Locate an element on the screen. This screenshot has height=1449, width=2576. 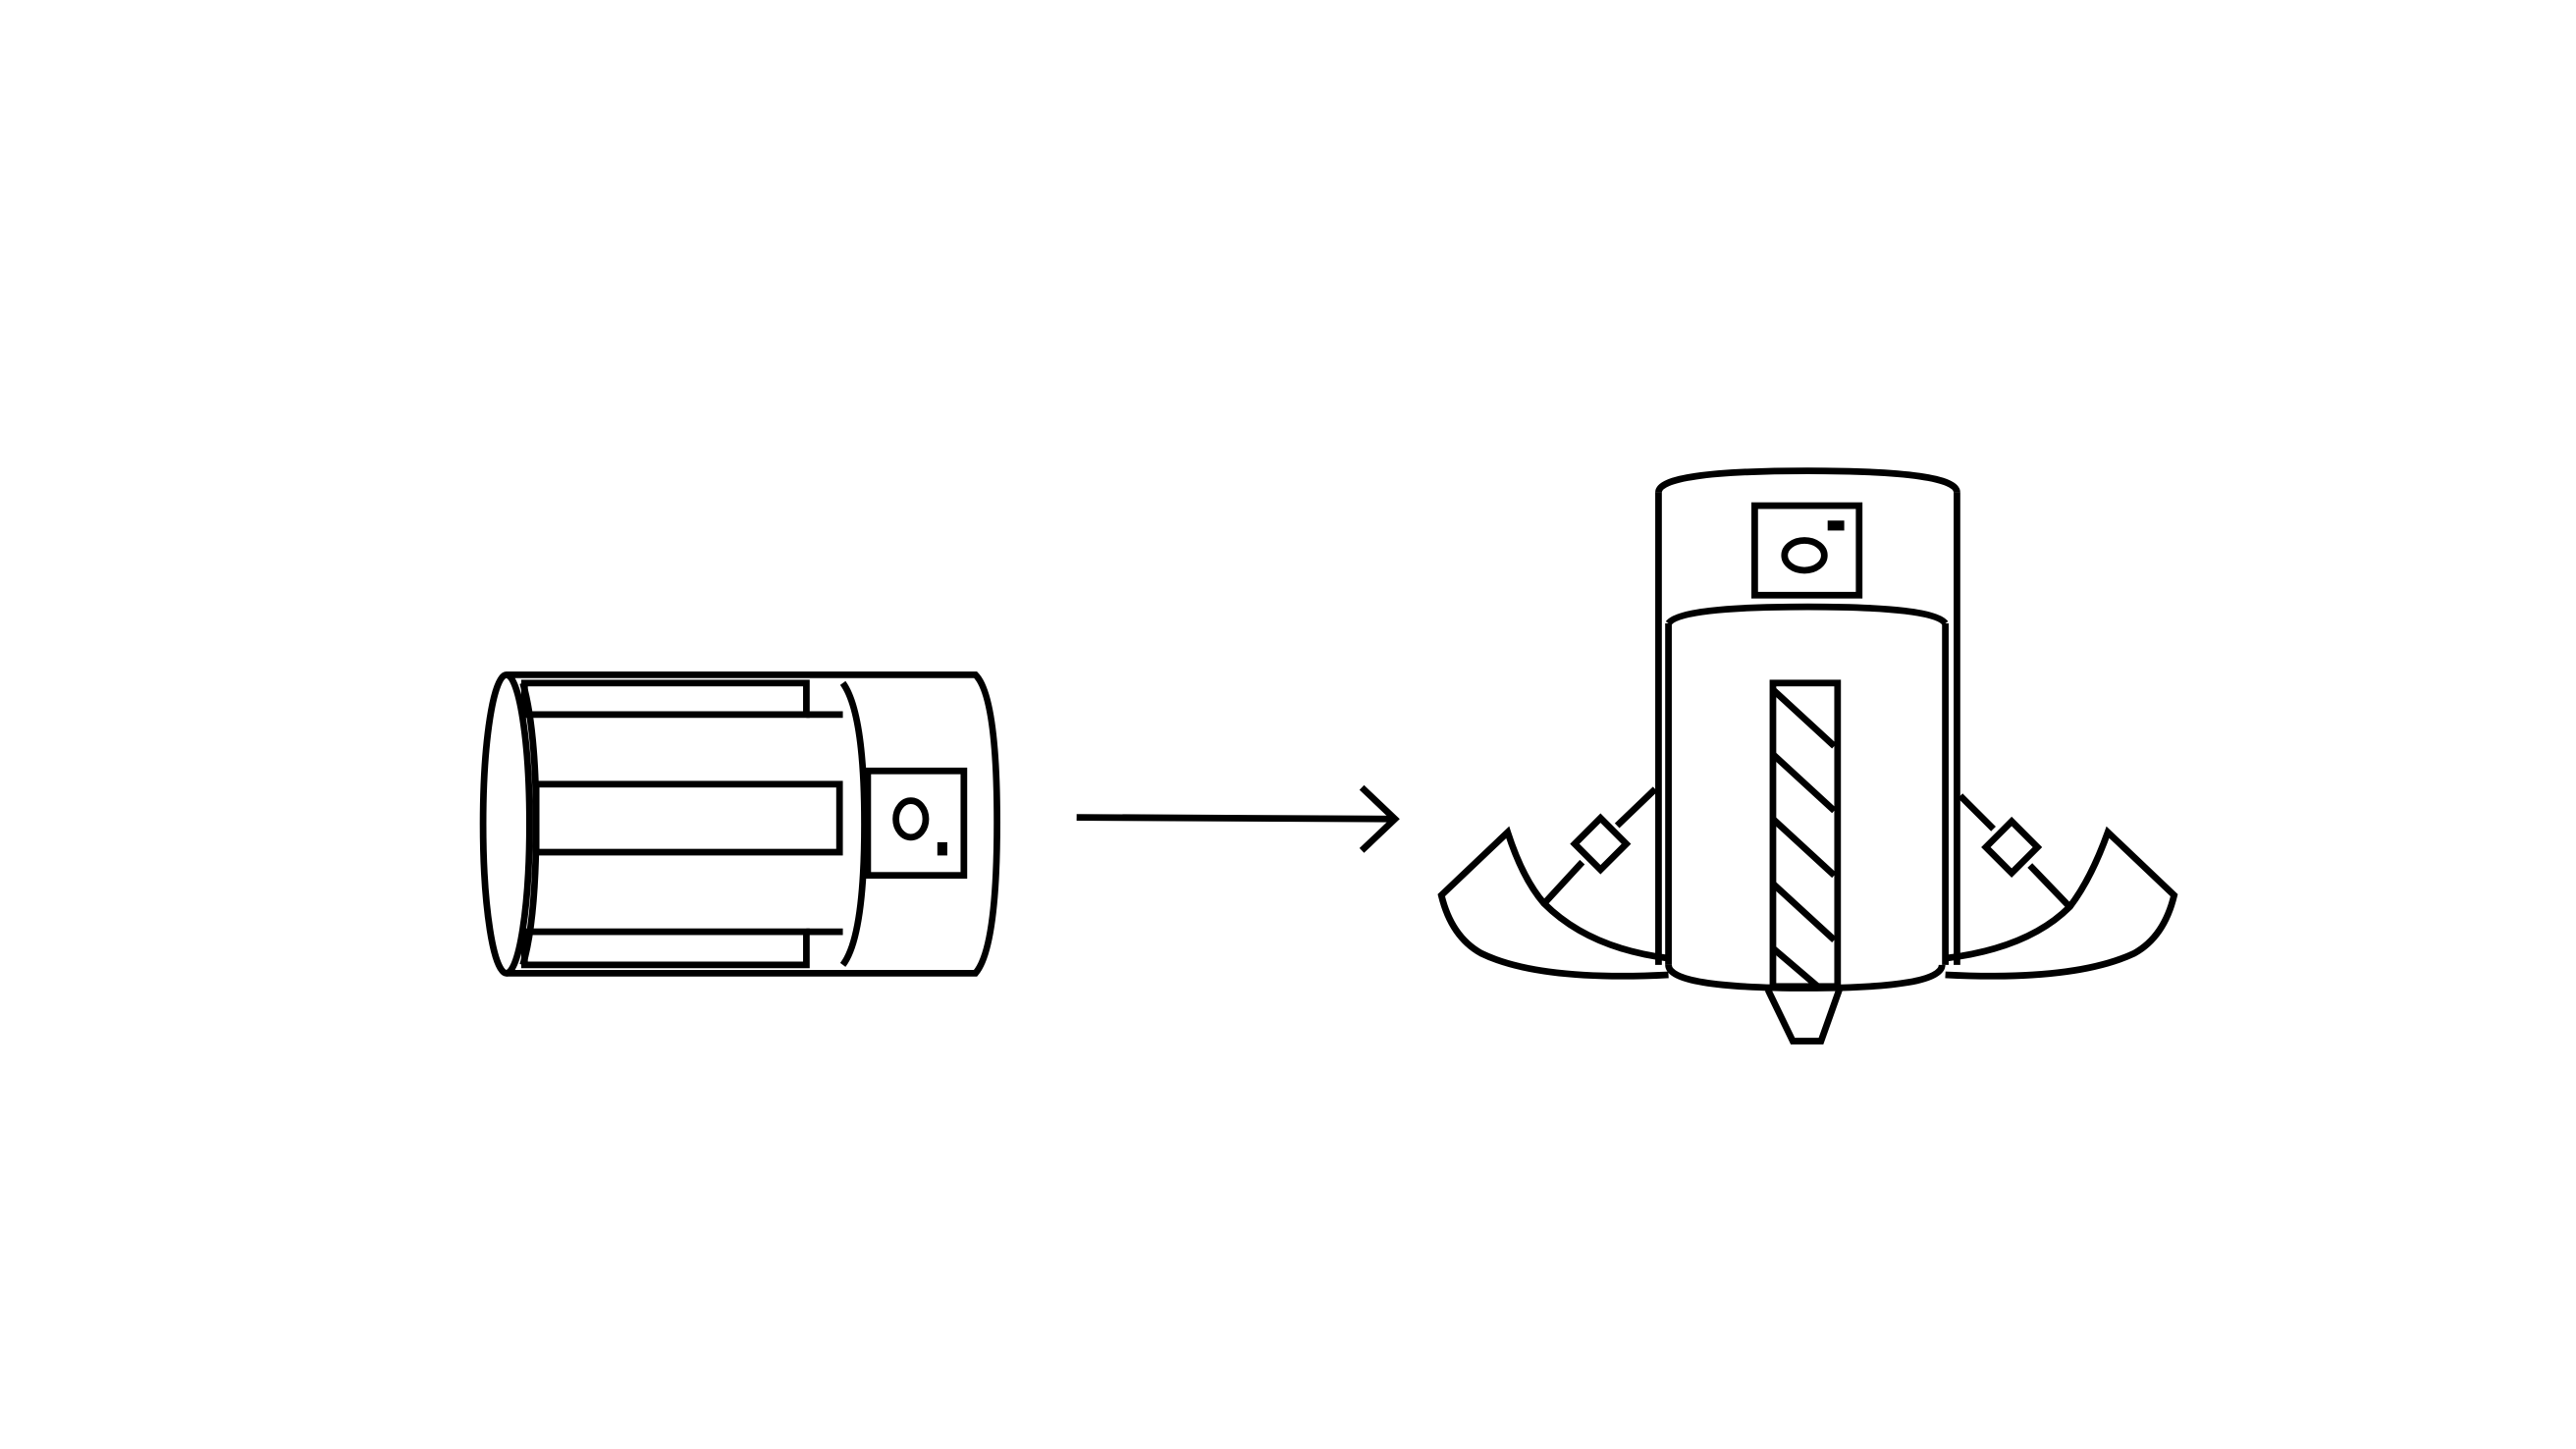
arrow-right-icon is located at coordinates (1238, 818).